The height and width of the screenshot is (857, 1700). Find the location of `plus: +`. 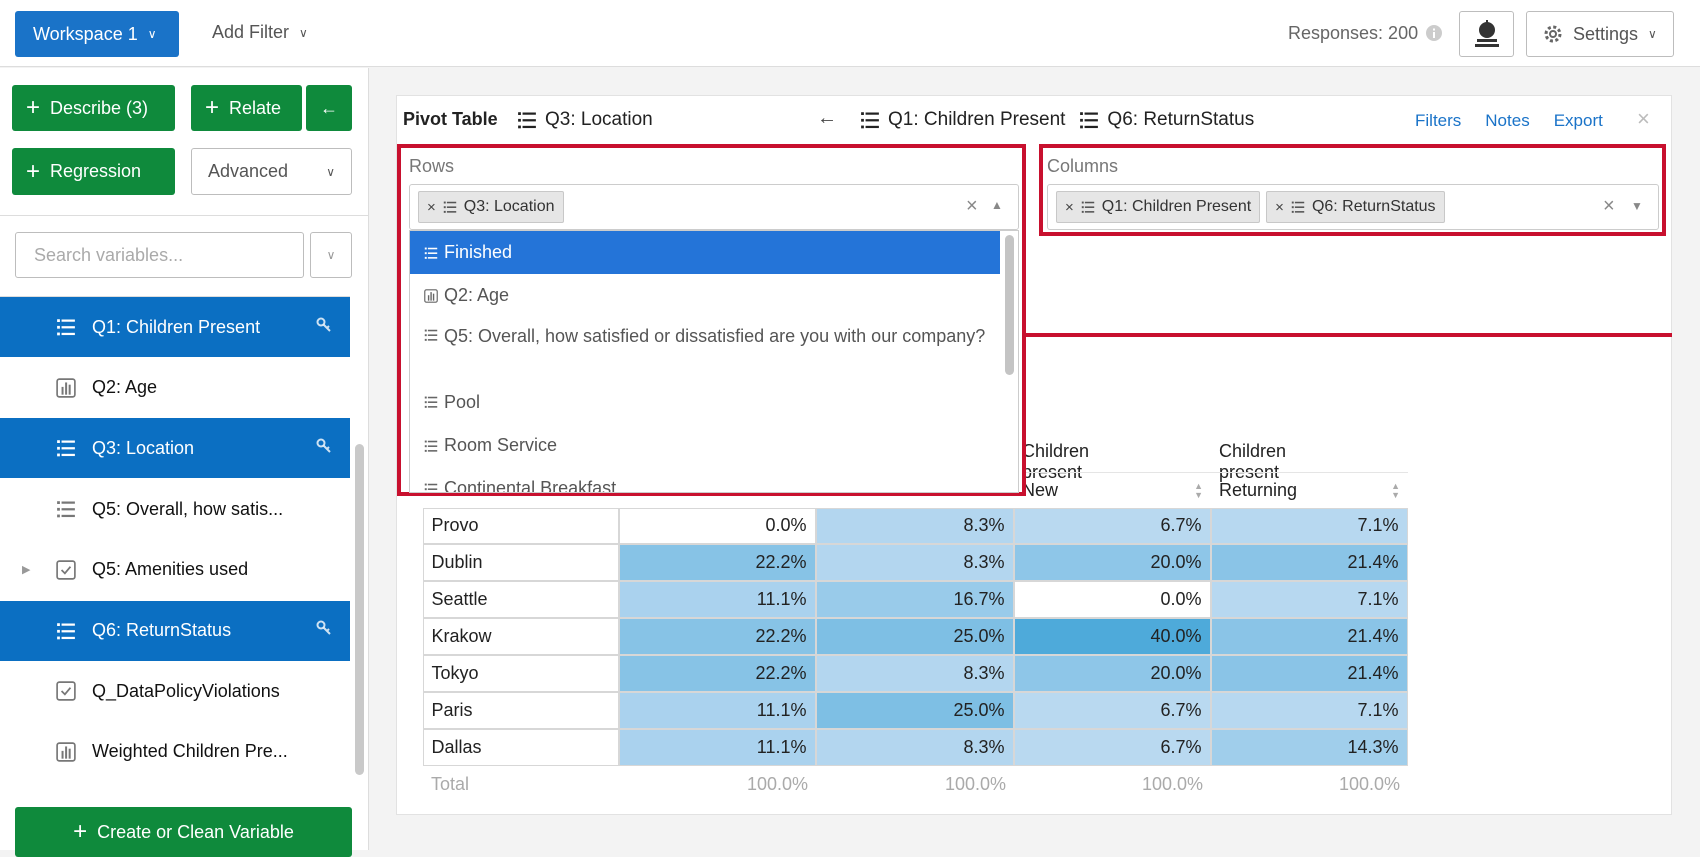

plus: + is located at coordinates (33, 172).